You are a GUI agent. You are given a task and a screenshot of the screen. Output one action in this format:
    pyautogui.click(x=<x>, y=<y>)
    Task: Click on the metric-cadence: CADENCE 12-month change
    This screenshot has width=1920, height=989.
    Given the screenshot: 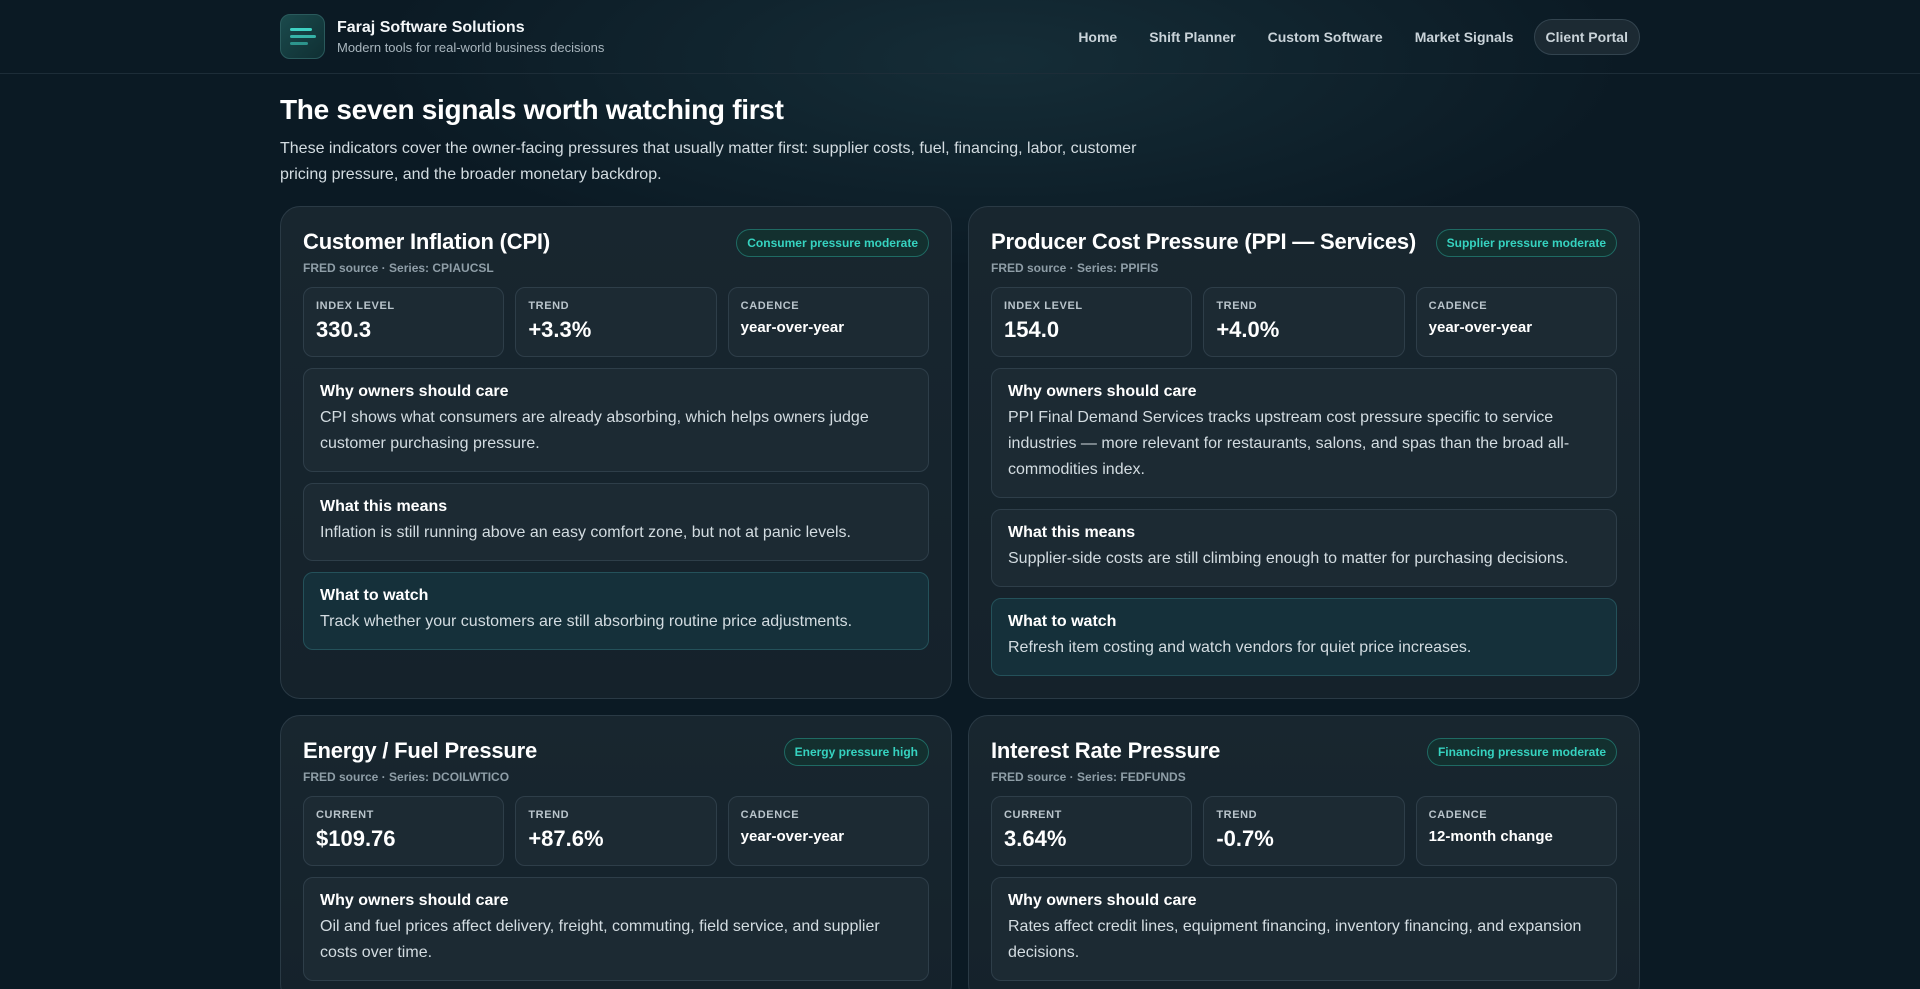 What is the action you would take?
    pyautogui.click(x=1516, y=831)
    